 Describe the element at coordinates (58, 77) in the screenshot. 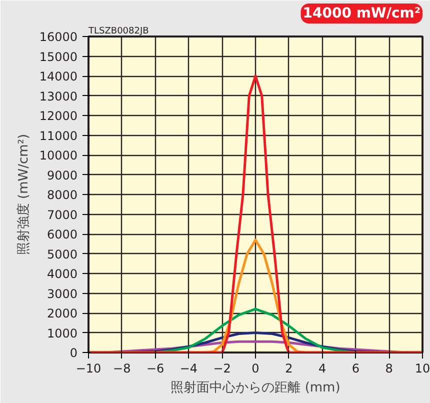

I see `y-tick-label: 14000` at that location.